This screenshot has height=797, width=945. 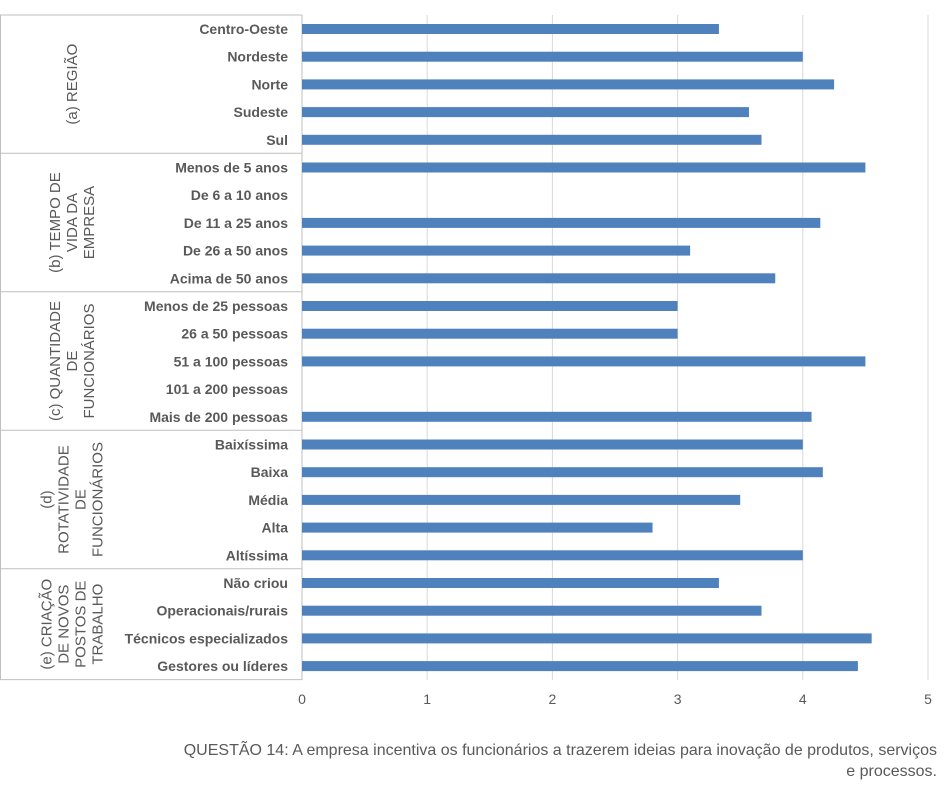 What do you see at coordinates (72, 84) in the screenshot?
I see `group-label: (a) REGIÃO` at bounding box center [72, 84].